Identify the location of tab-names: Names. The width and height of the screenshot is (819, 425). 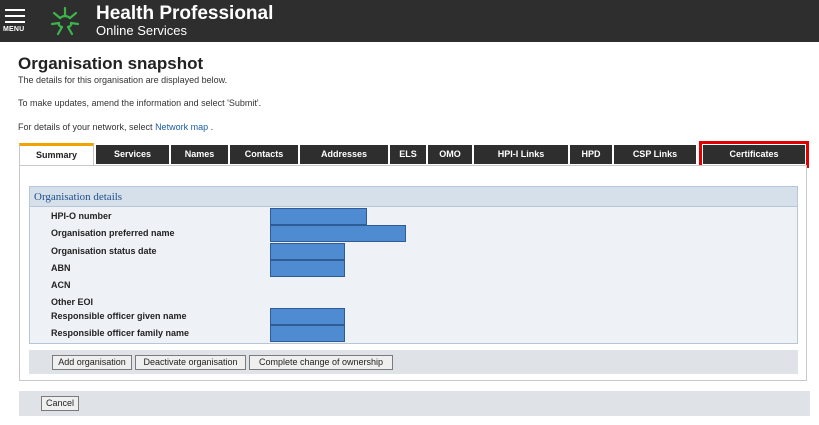
(199, 154).